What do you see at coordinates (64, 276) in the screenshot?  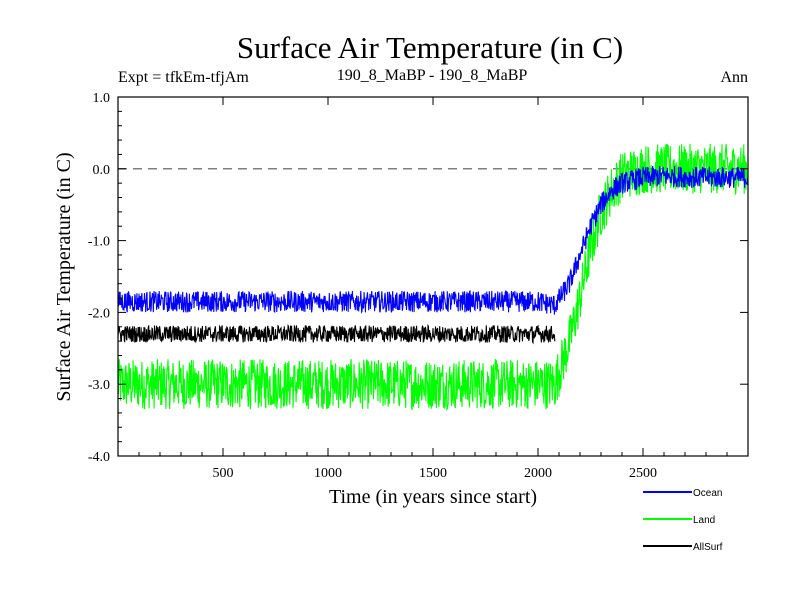 I see `y-axis-label: Surface Air Temperature (in C)` at bounding box center [64, 276].